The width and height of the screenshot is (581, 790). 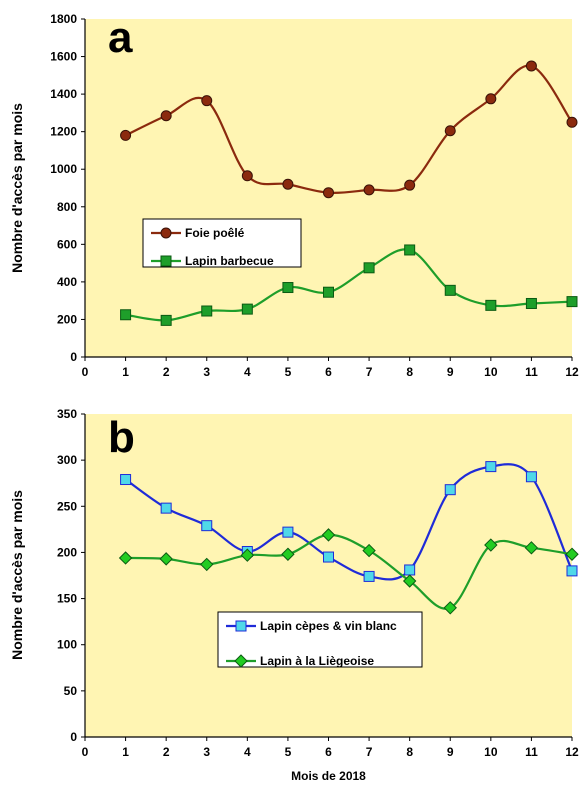 I want to click on y-tick-label: 600, so click(x=67, y=244).